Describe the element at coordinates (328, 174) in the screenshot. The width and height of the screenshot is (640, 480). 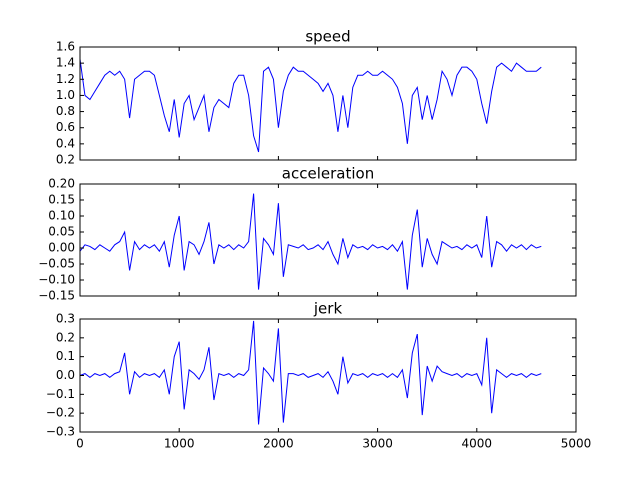
I see `subplot-title: acceleration` at that location.